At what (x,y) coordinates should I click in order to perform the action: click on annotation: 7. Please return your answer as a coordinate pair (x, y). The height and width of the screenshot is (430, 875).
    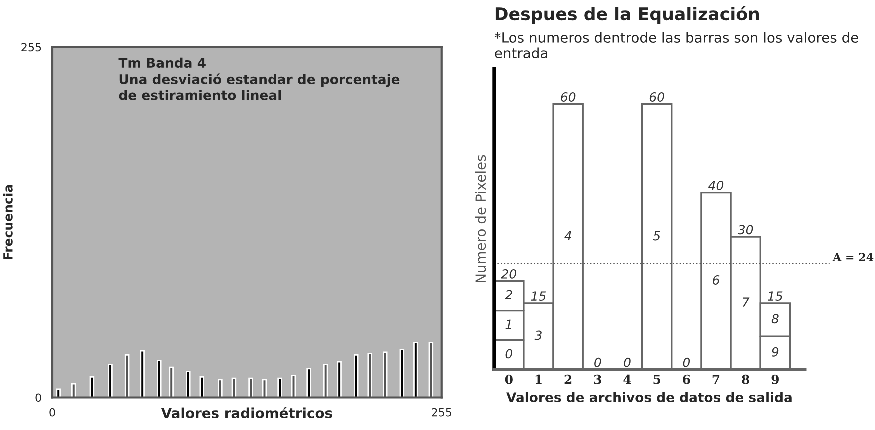
    Looking at the image, I should click on (746, 302).